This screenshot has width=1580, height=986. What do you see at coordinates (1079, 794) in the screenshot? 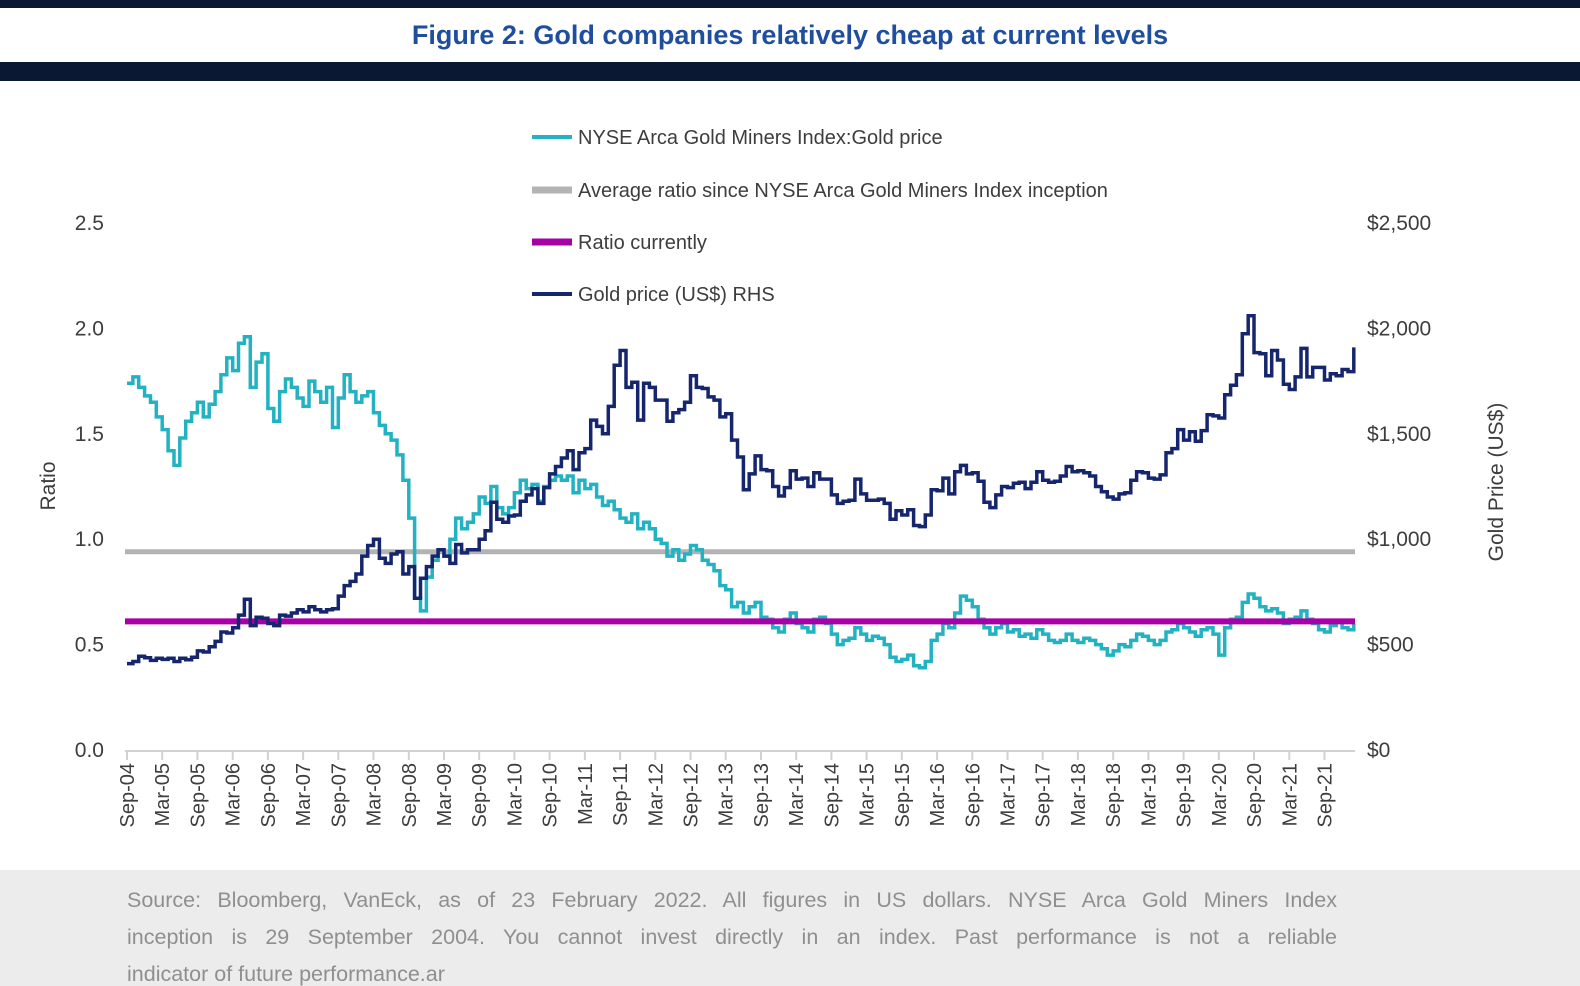
I see `x-tick-label-Mar-18: Mar-18` at bounding box center [1079, 794].